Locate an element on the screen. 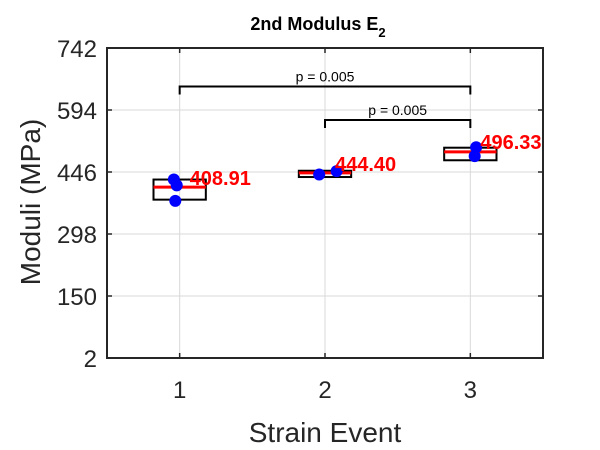  chart-title: 2nd Modulus E2 is located at coordinates (317, 27).